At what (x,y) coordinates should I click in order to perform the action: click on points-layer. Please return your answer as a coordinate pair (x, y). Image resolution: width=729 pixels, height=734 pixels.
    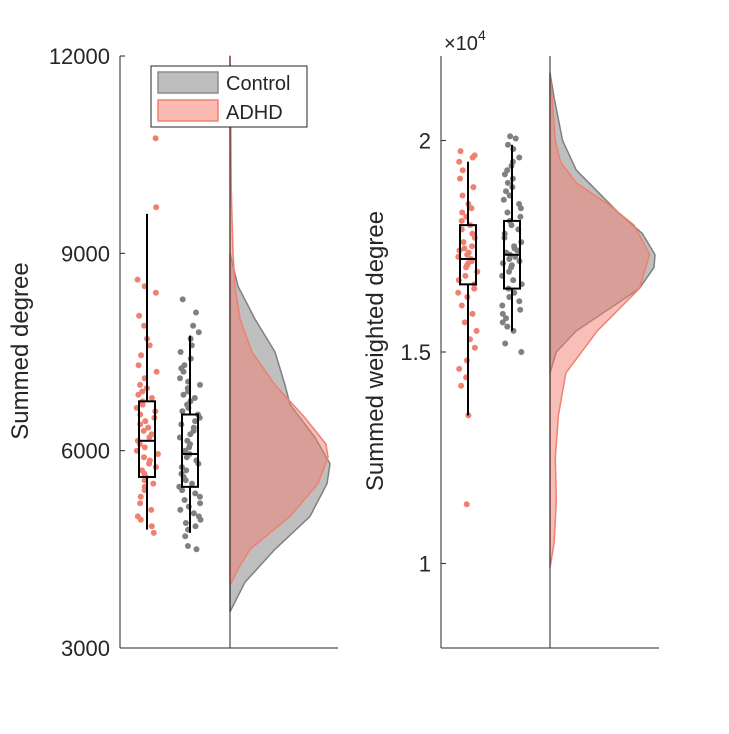
    Looking at the image, I should click on (168, 344).